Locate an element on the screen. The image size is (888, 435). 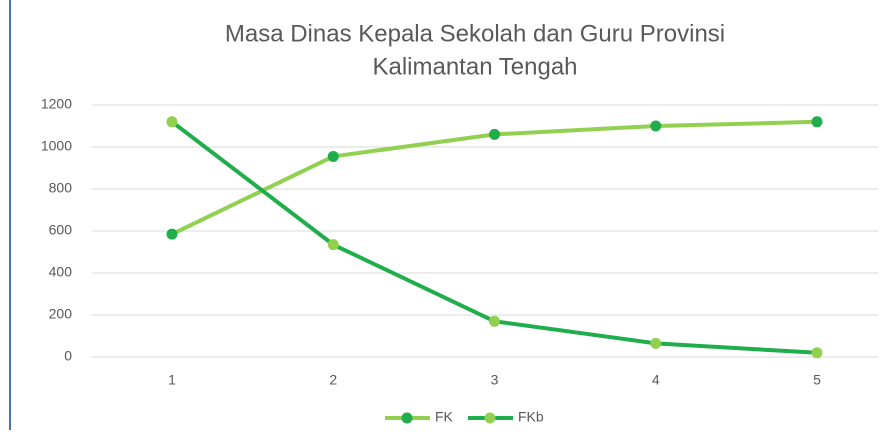
y-tick-label: 1200 is located at coordinates (56, 104).